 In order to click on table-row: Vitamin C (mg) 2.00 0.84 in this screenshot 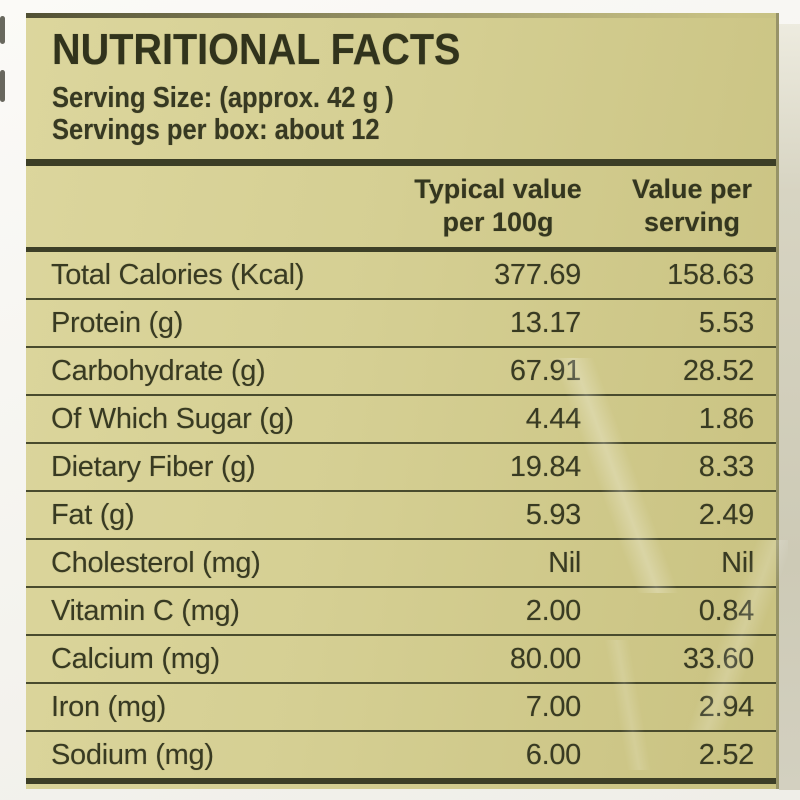, I will do `click(401, 612)`.